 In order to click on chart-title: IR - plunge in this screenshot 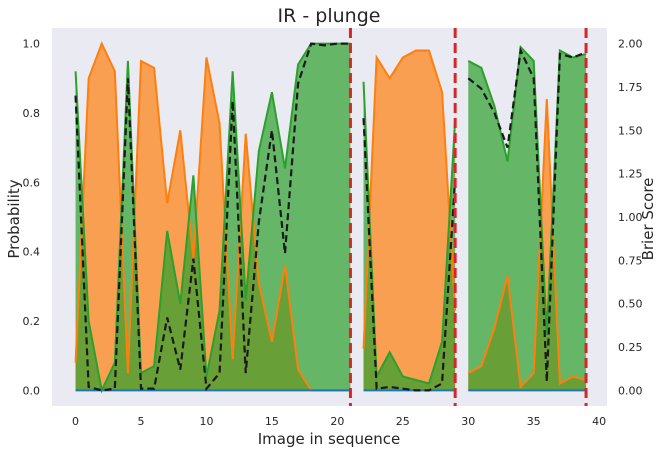, I will do `click(329, 16)`.